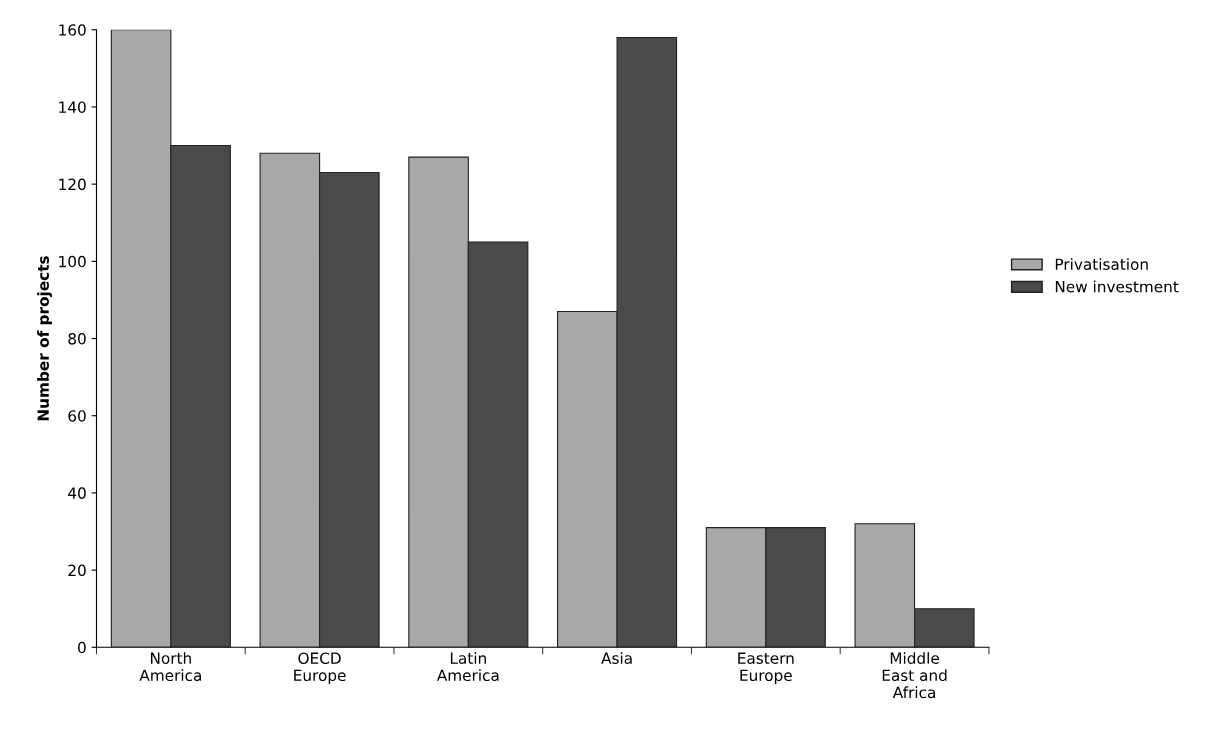 The height and width of the screenshot is (744, 1206). Describe the element at coordinates (320, 668) in the screenshot. I see `x-tick-label: OECD Europe` at that location.